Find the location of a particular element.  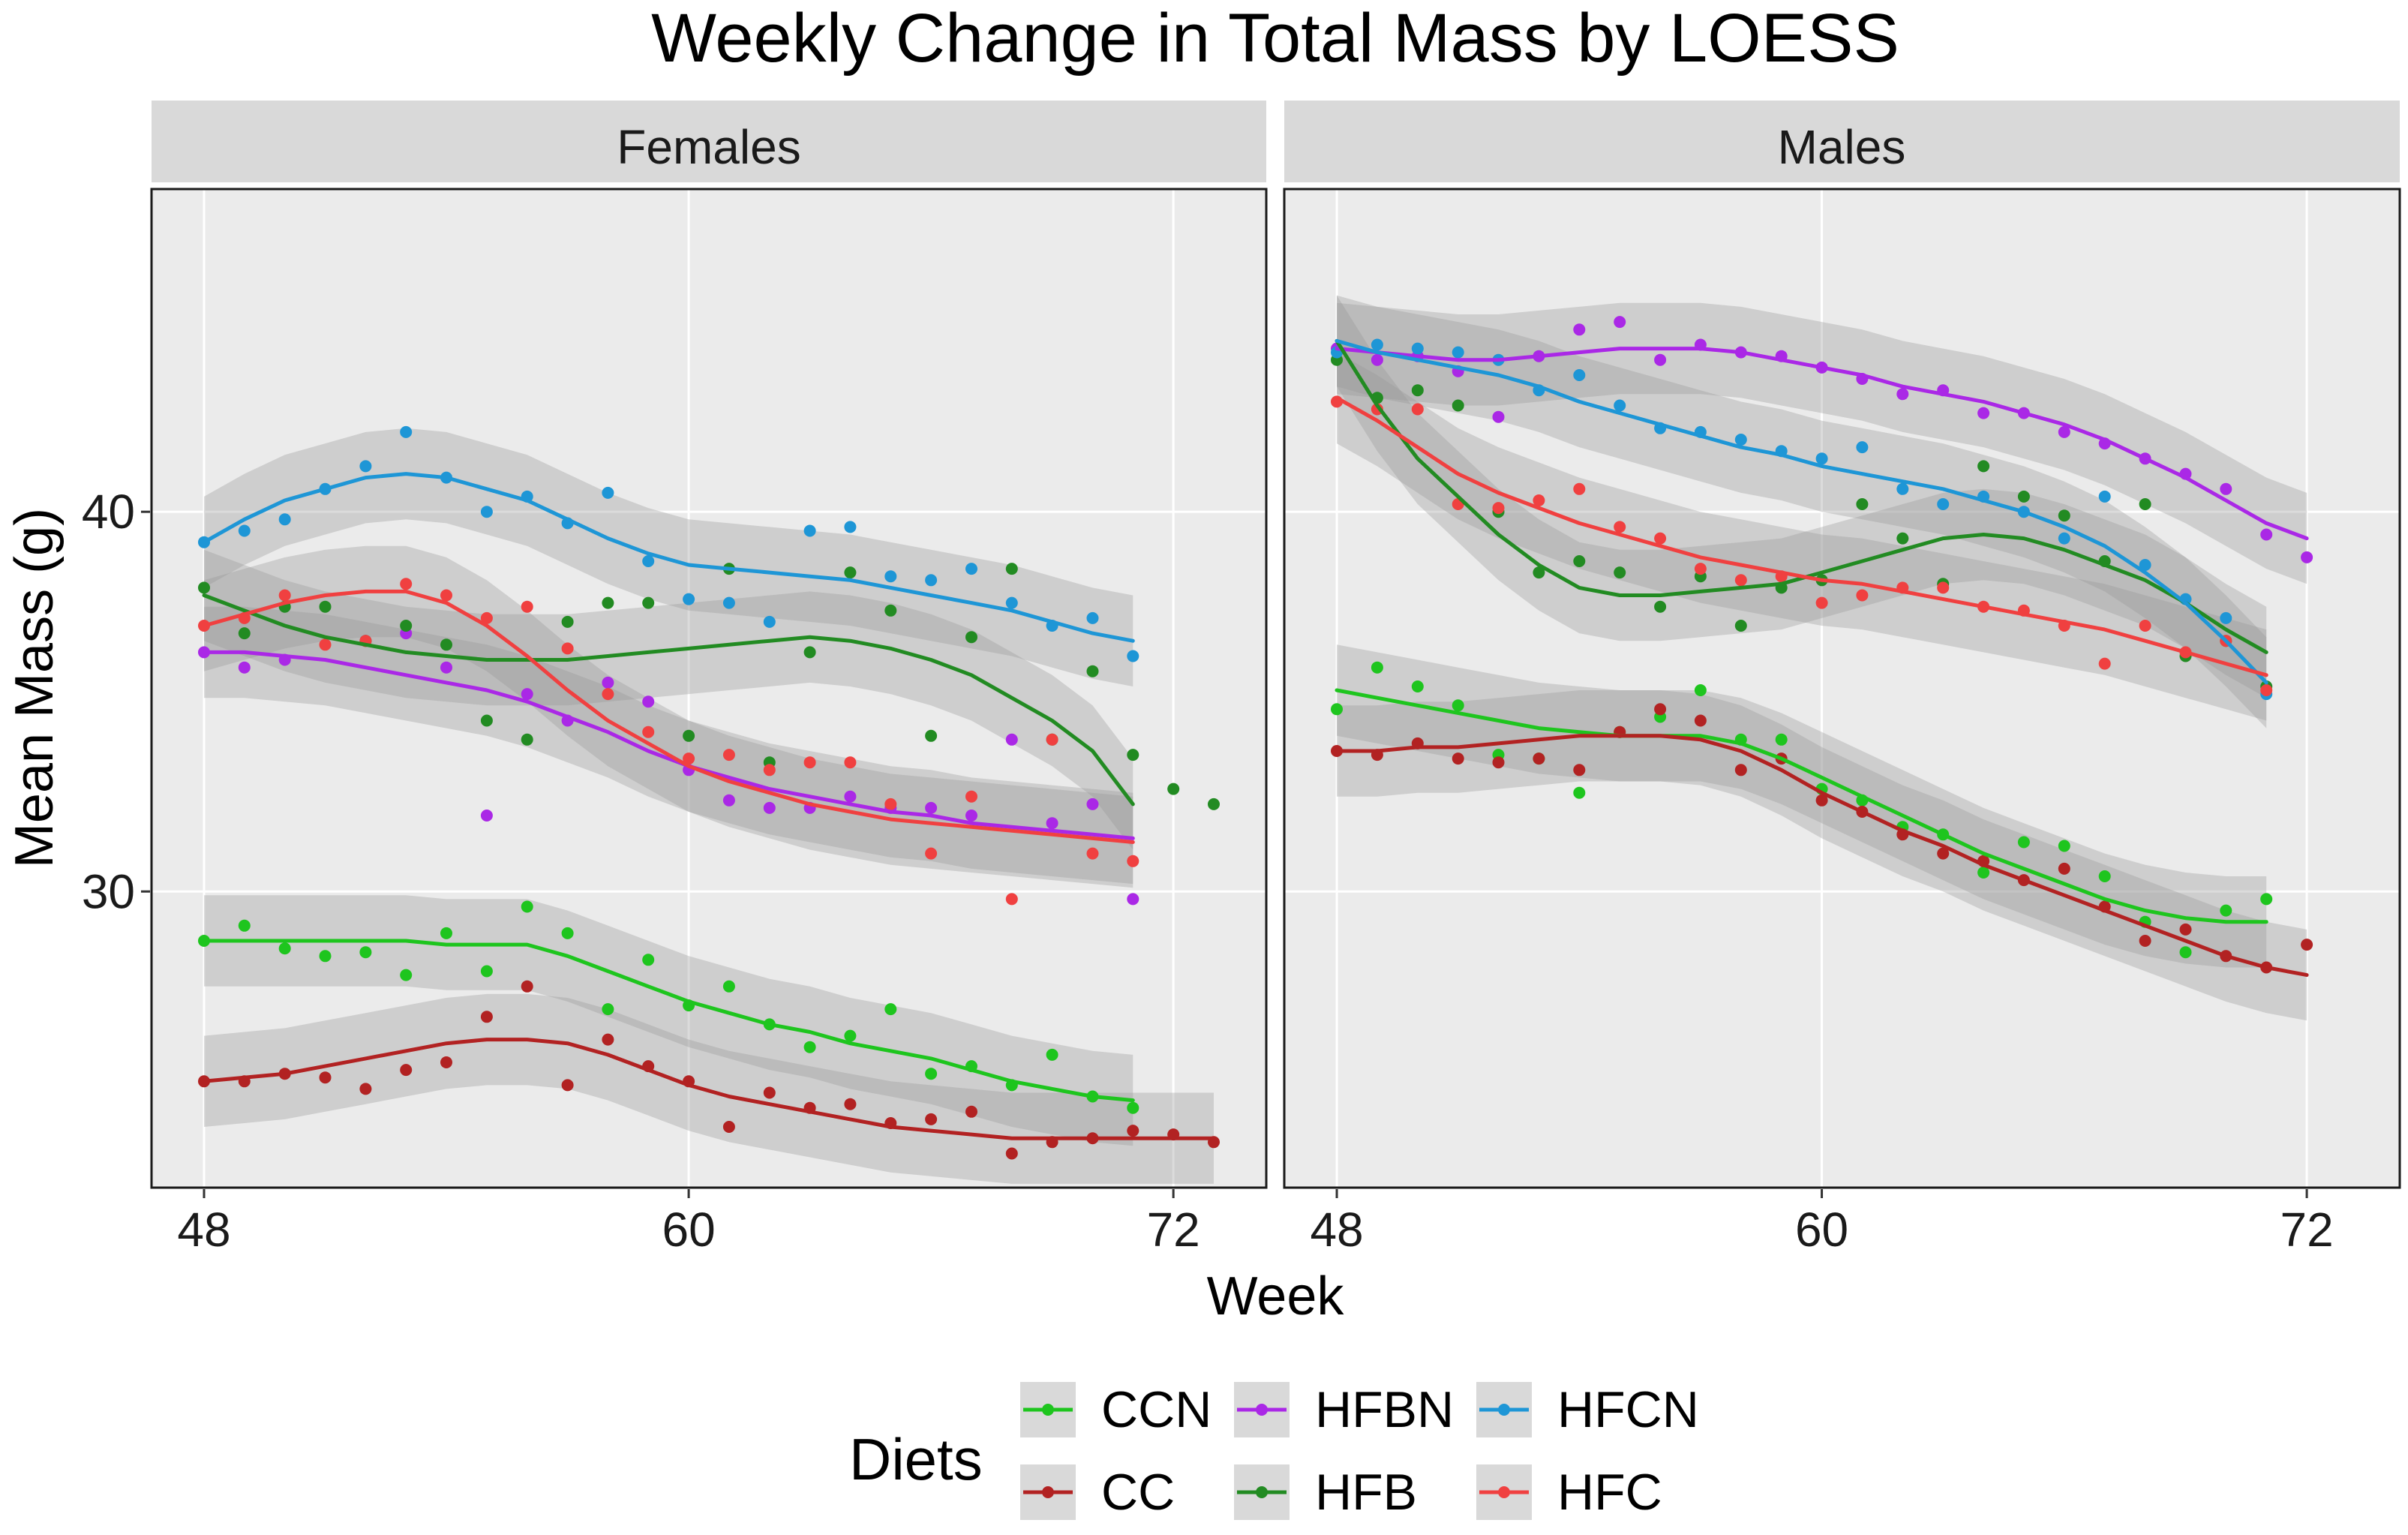

legend-item-hfcn: HFCN is located at coordinates (1587, 1409).